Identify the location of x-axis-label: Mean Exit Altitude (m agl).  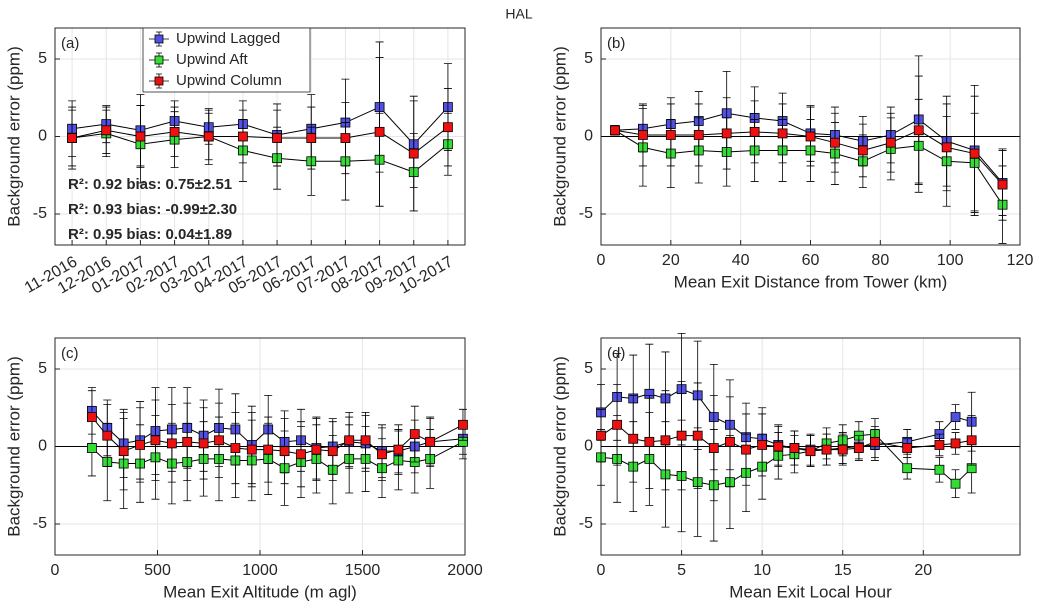
(260, 591).